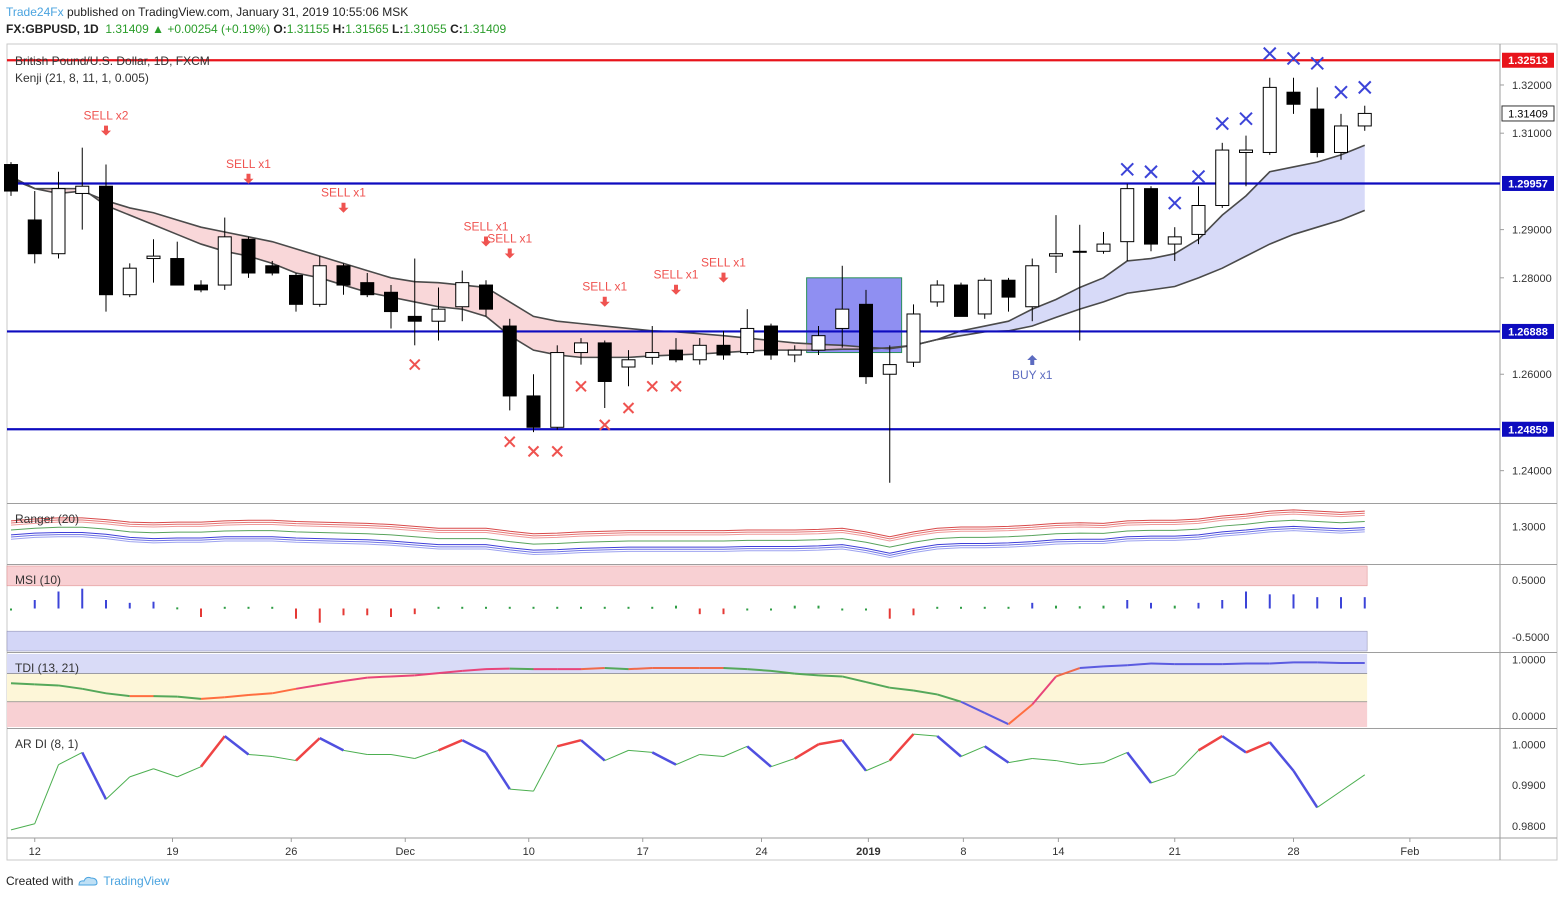  I want to click on level-price-badge, so click(1528, 331).